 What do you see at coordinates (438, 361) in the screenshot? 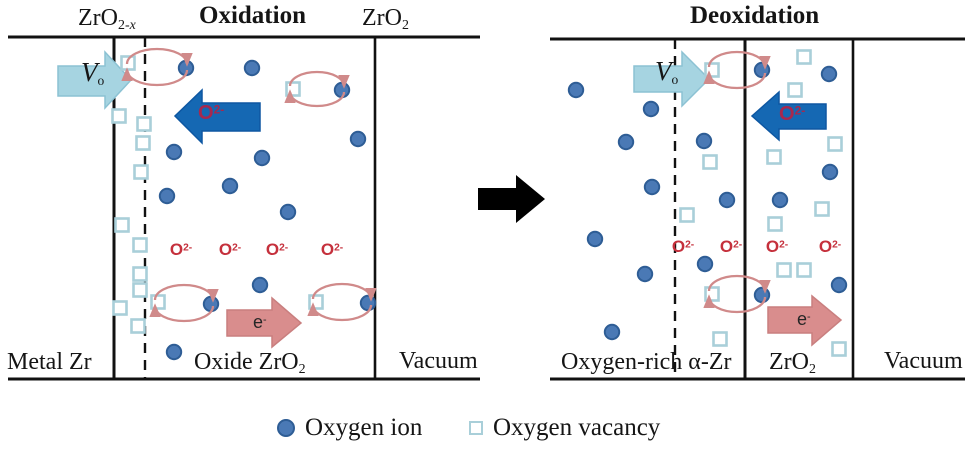
I see `vacuum-region-label-left: Vacuum` at bounding box center [438, 361].